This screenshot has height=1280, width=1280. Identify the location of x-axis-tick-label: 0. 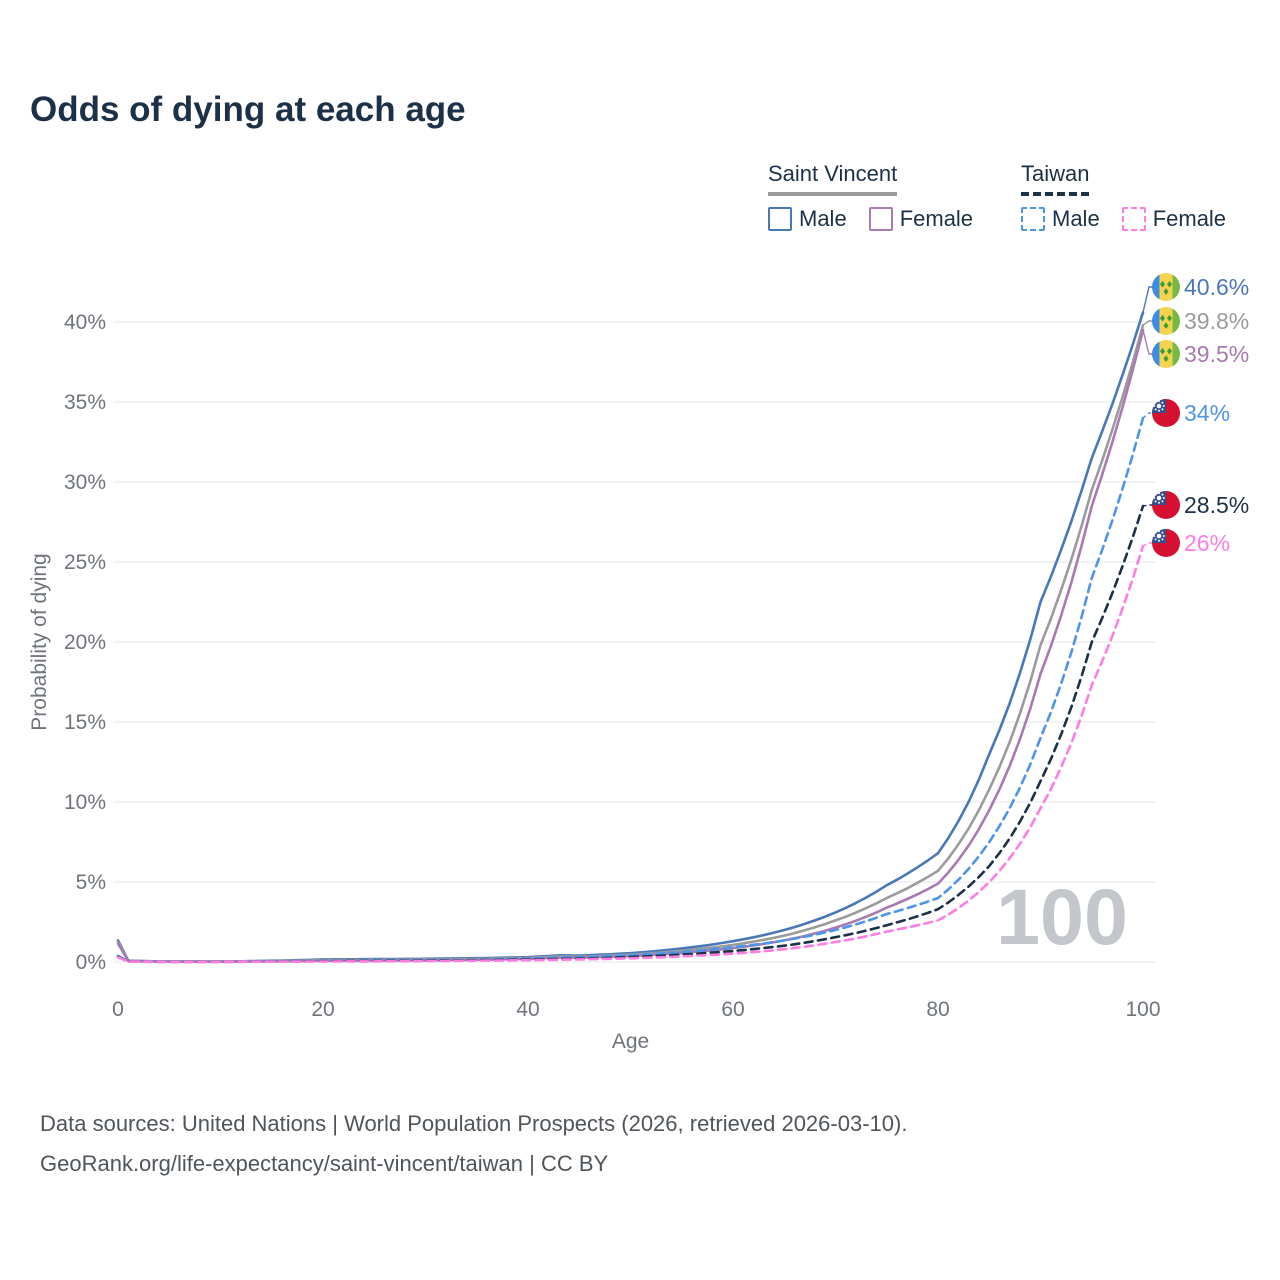
(118, 1009).